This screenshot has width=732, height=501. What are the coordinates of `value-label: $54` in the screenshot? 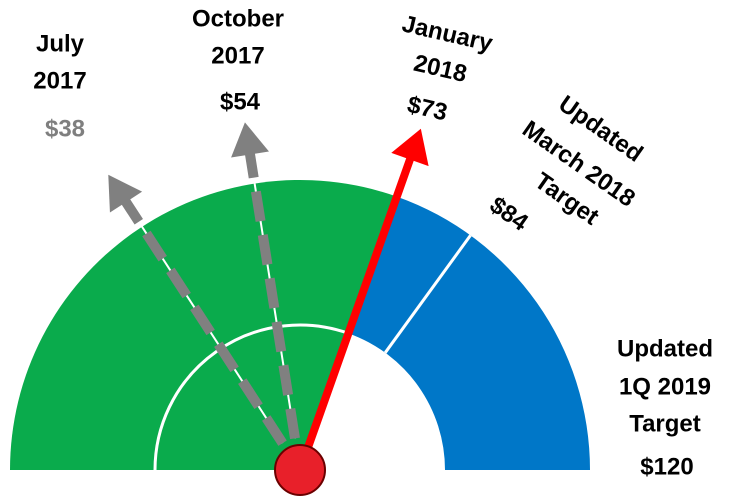 It's located at (240, 101).